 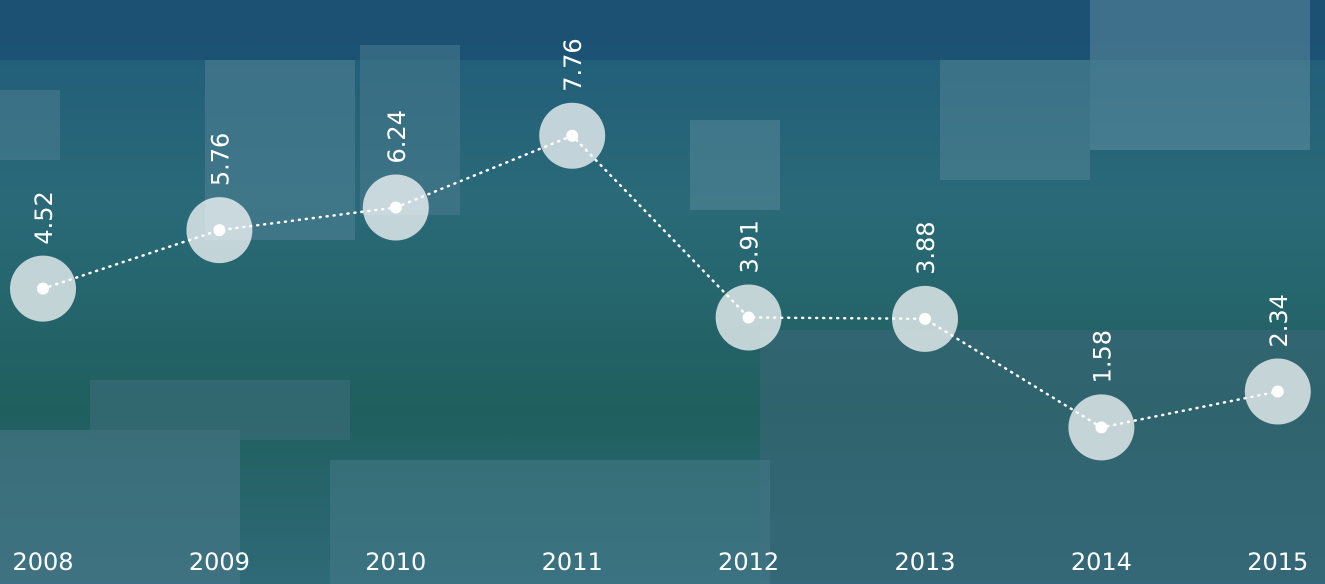 What do you see at coordinates (748, 562) in the screenshot?
I see `x-tick-label: 2012` at bounding box center [748, 562].